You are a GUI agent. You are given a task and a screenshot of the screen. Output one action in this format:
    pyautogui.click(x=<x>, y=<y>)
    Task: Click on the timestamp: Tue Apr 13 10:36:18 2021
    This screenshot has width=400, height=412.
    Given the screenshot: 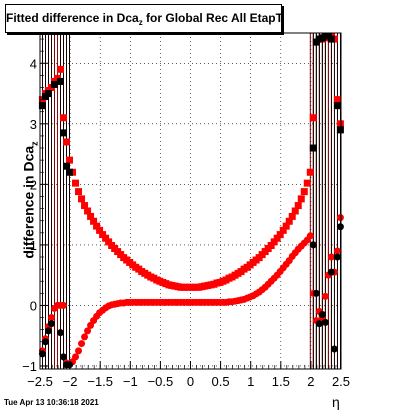 What is the action you would take?
    pyautogui.click(x=51, y=402)
    